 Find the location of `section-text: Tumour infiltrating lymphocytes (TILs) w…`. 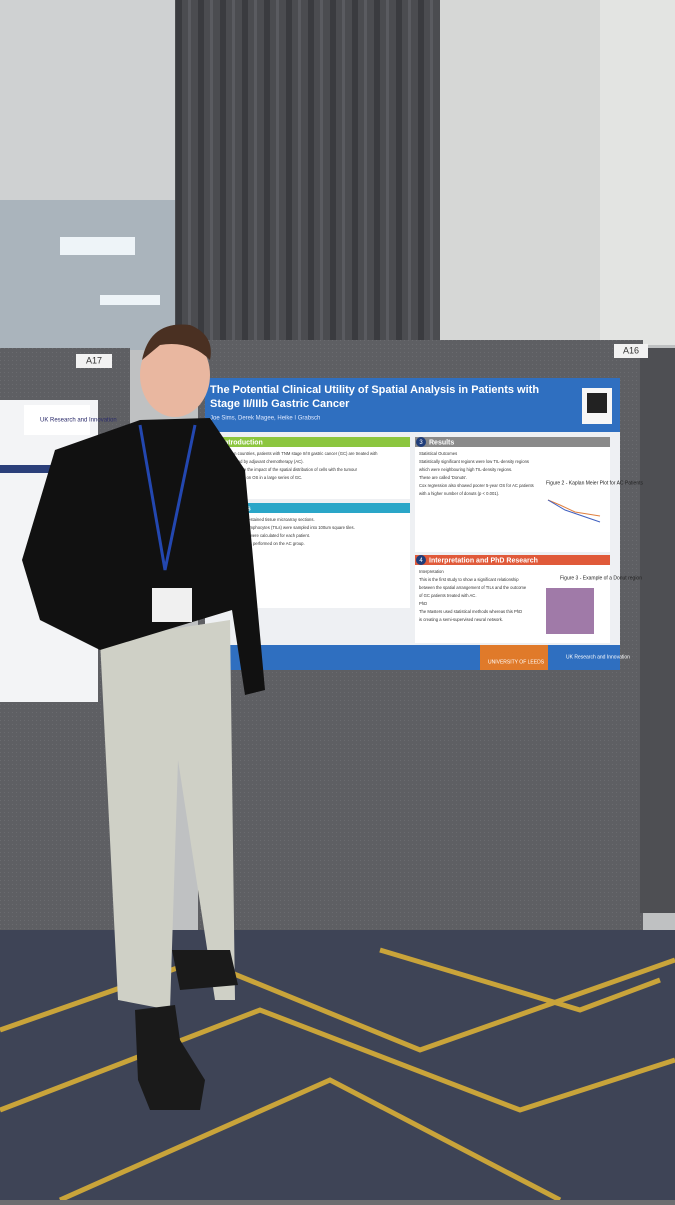

section-text: Tumour infiltrating lymphocytes (TILs) w… is located at coordinates (283, 527).